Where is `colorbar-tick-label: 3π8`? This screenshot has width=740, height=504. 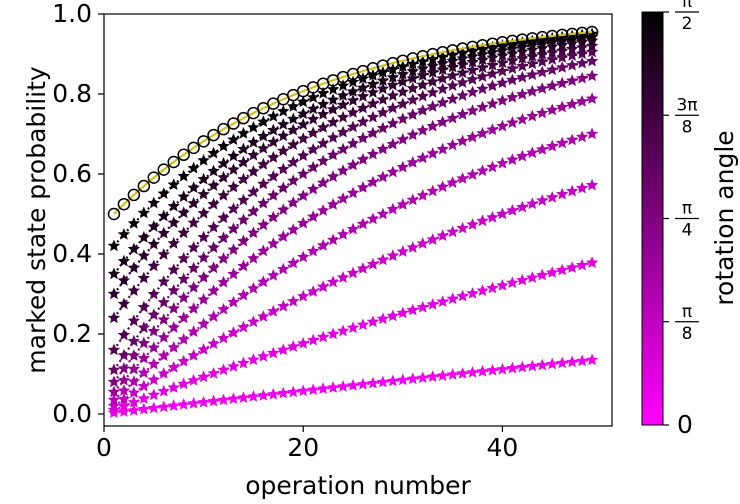
colorbar-tick-label: 3π8 is located at coordinates (687, 116).